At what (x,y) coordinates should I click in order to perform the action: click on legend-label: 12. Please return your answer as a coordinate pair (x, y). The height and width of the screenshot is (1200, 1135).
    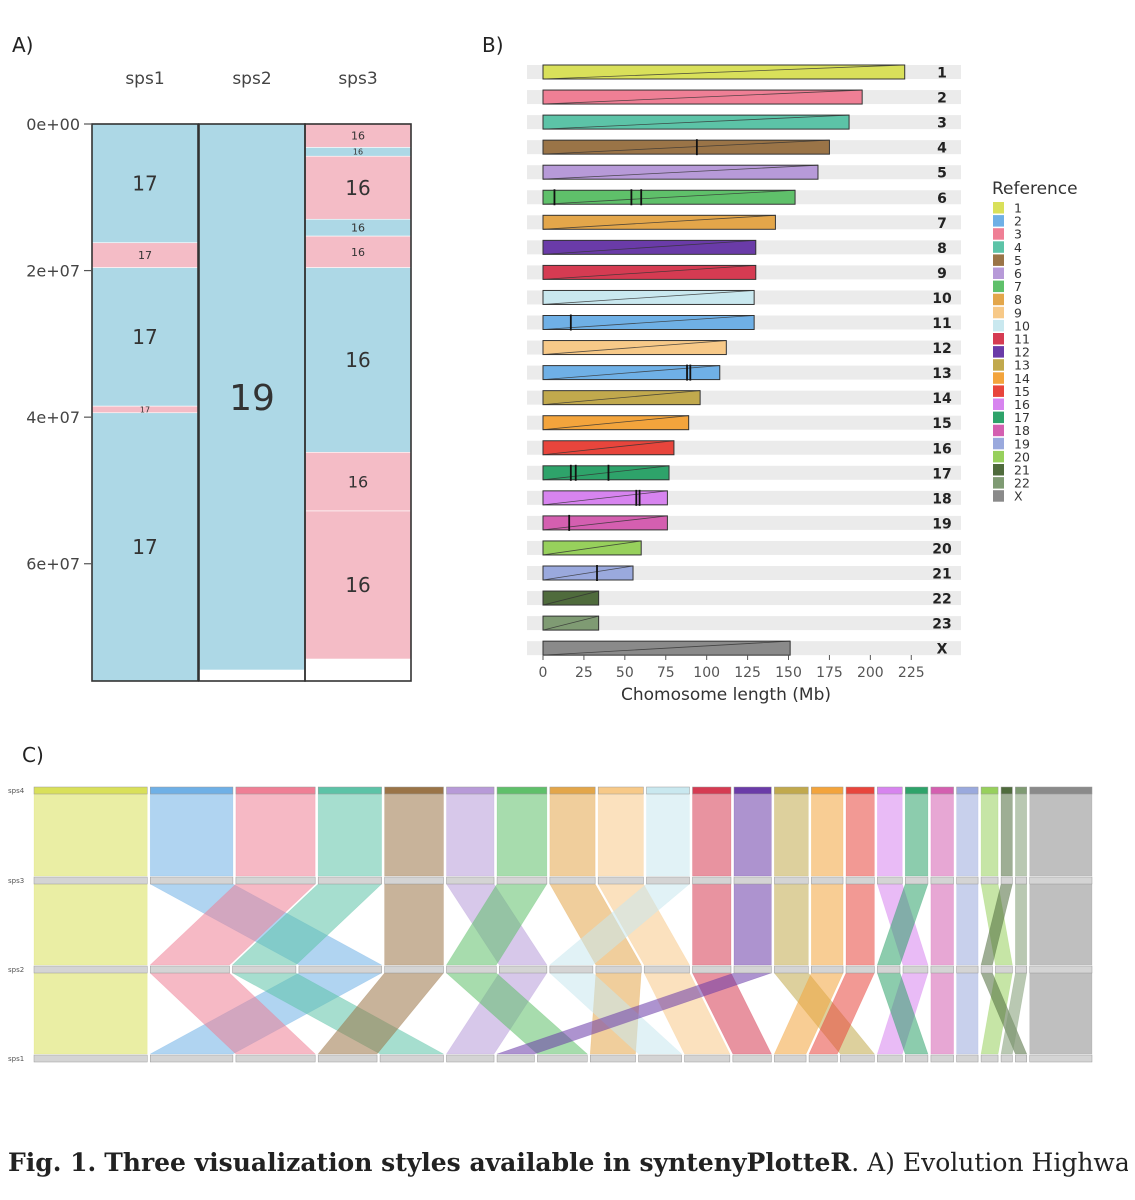
    Looking at the image, I should click on (1022, 352).